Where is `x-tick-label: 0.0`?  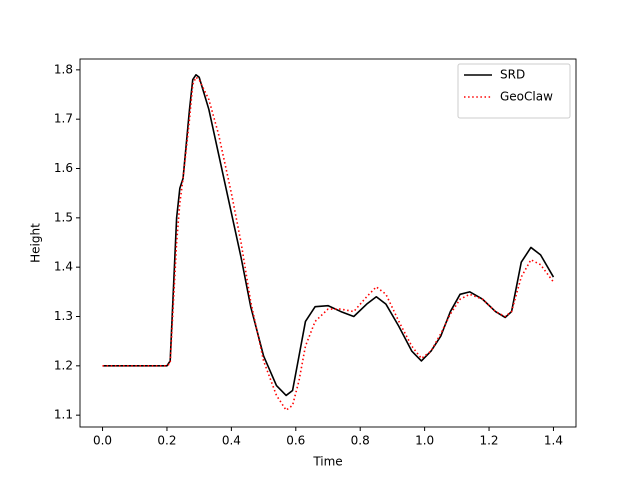
x-tick-label: 0.0 is located at coordinates (102, 441).